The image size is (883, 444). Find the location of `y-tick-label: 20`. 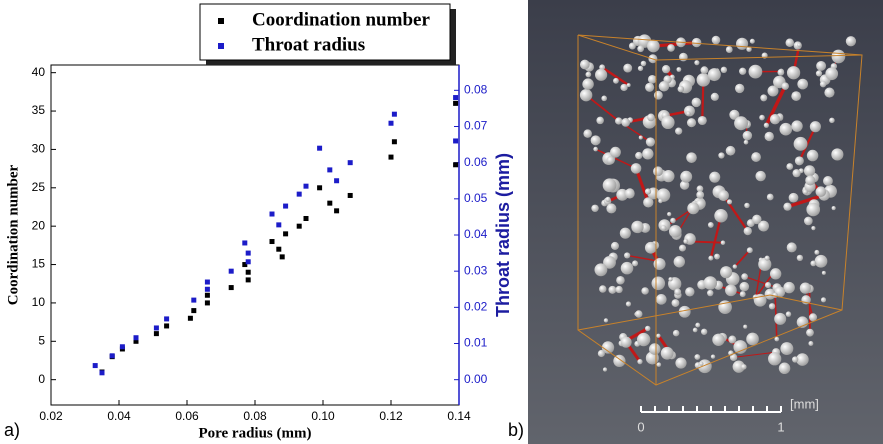

y-tick-label: 20 is located at coordinates (39, 225).